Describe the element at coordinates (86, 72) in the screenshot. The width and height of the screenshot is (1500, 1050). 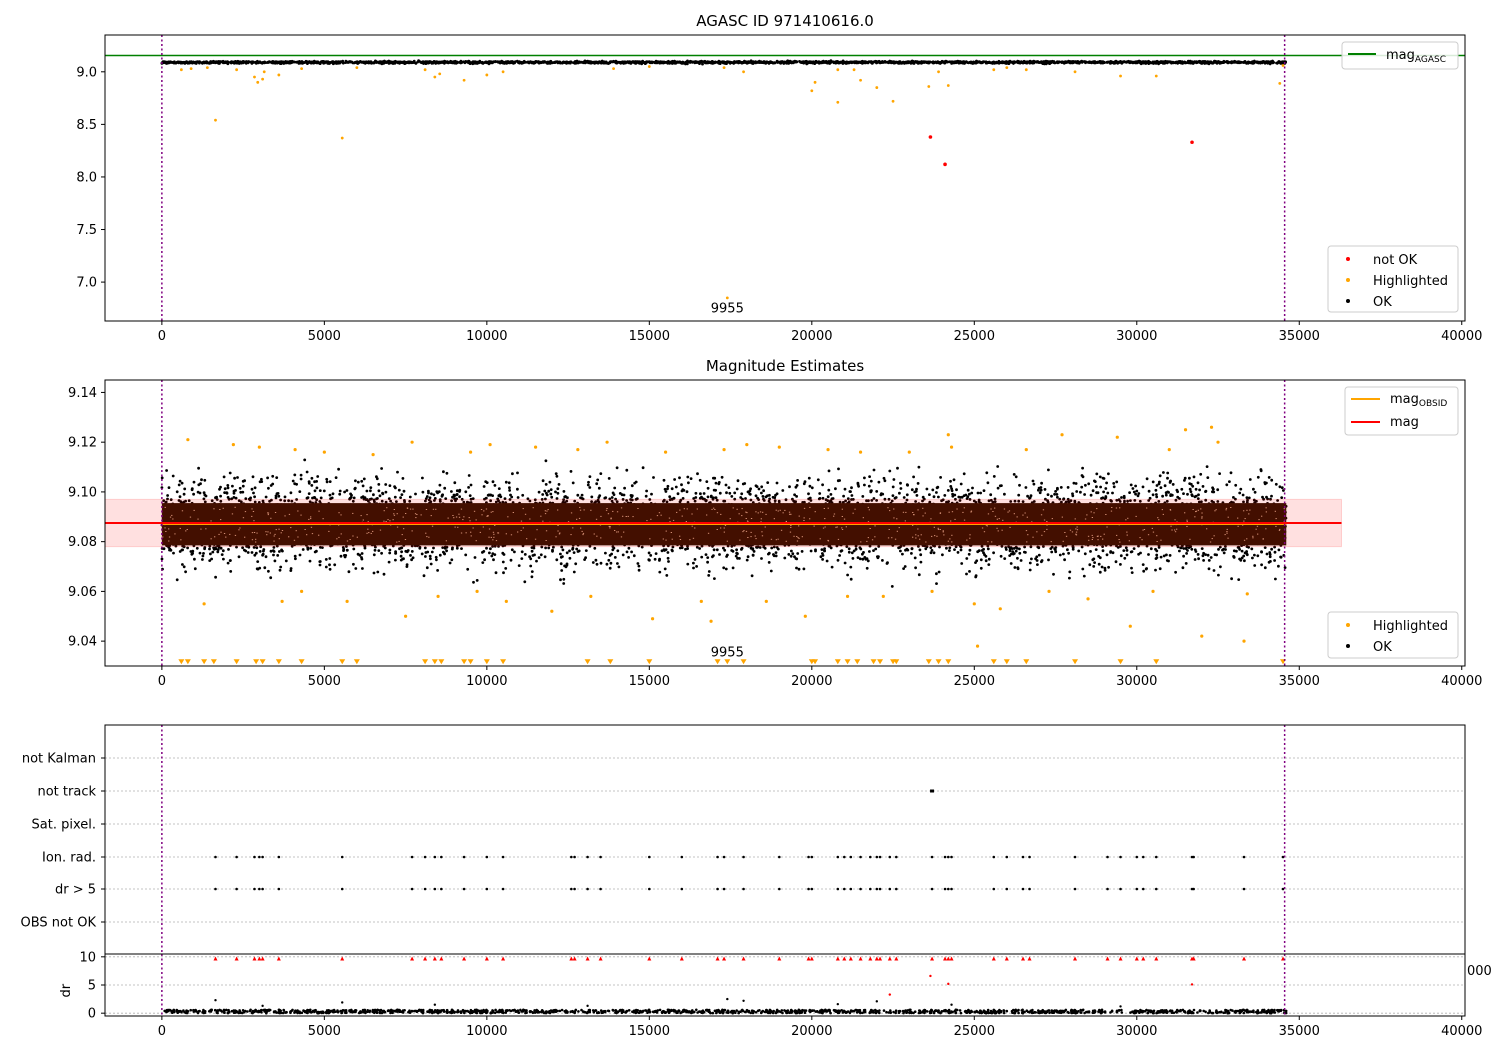
I see `y-tick-label: 9.0` at that location.